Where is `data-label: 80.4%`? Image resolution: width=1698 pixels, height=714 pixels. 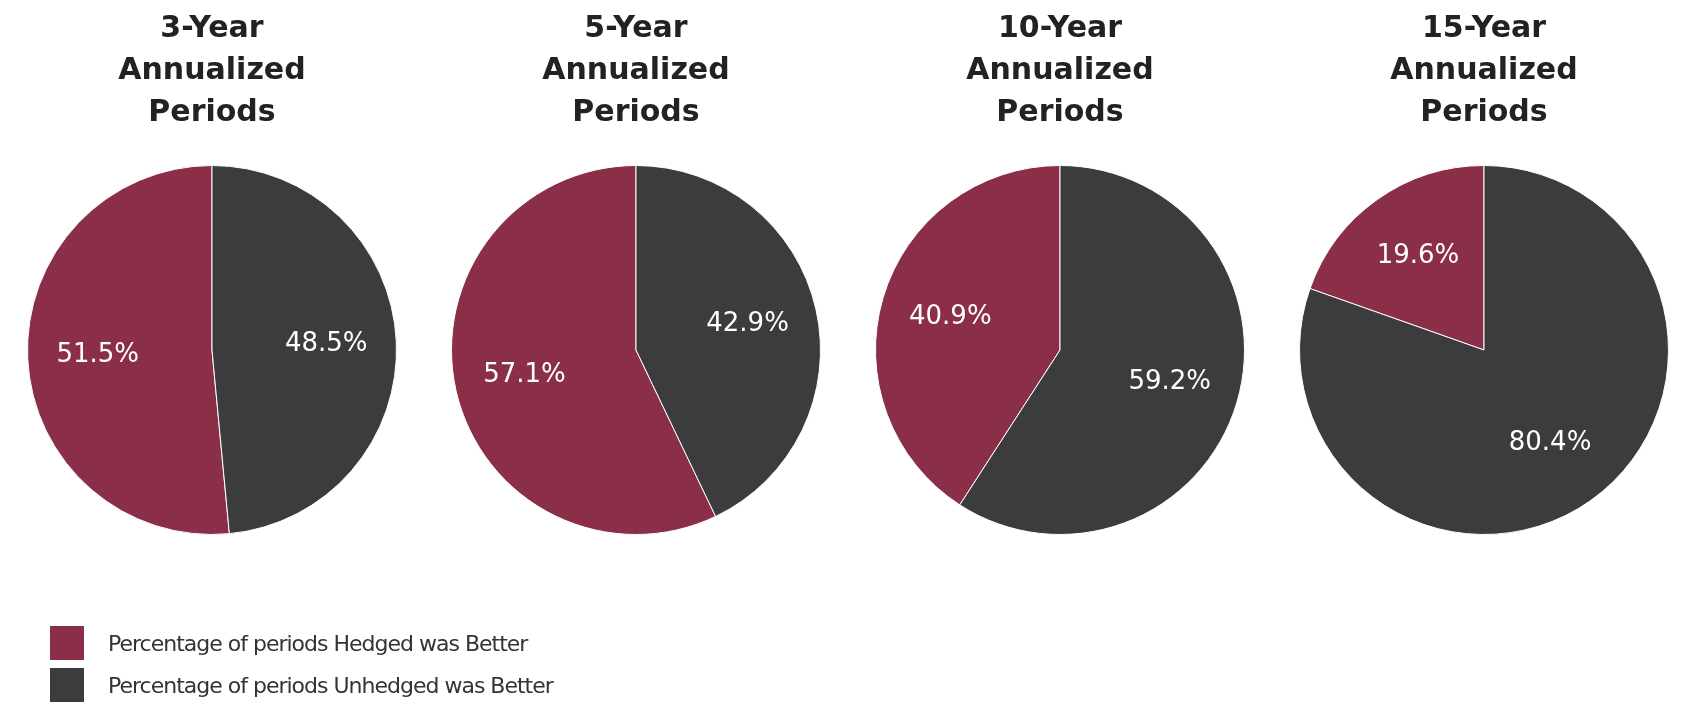
data-label: 80.4% is located at coordinates (1550, 441).